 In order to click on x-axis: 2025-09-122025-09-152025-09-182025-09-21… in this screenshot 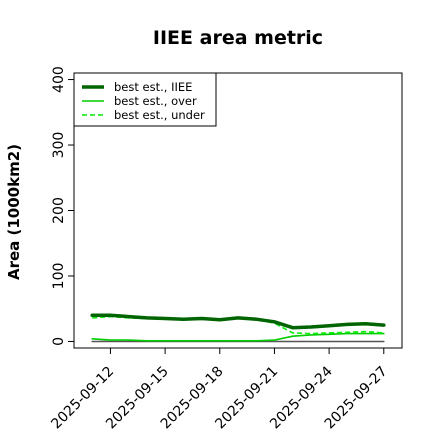, I will do `click(219, 390)`.